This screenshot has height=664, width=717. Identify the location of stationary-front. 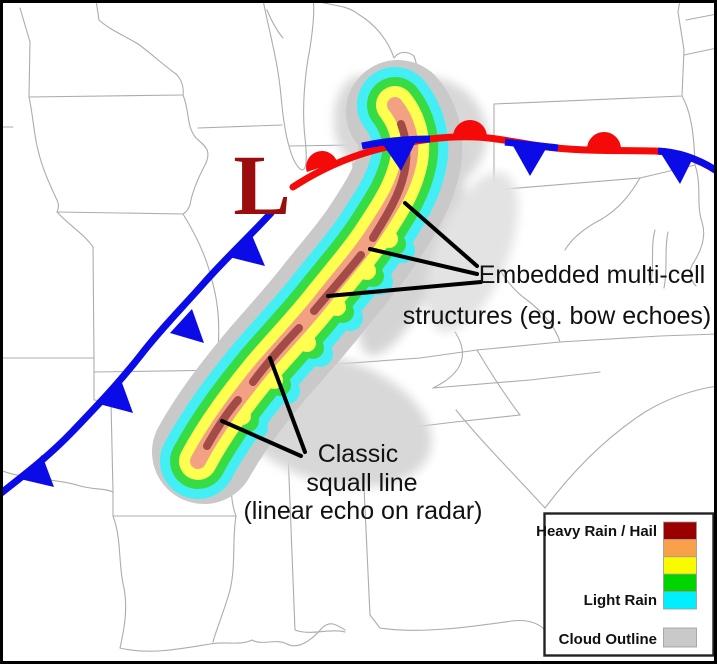
(503, 155).